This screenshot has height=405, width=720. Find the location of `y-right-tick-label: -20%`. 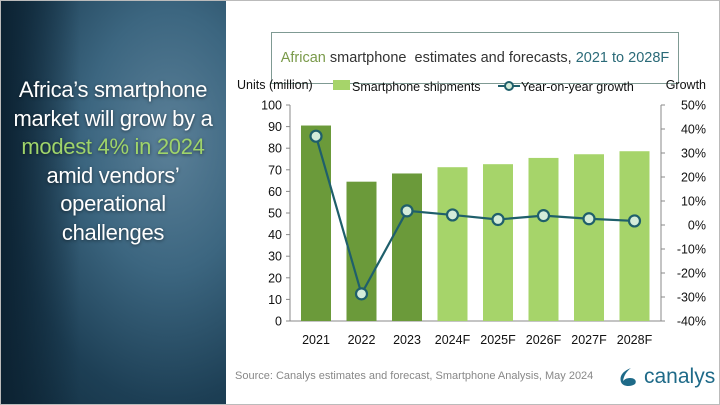

y-right-tick-label: -20% is located at coordinates (691, 274).